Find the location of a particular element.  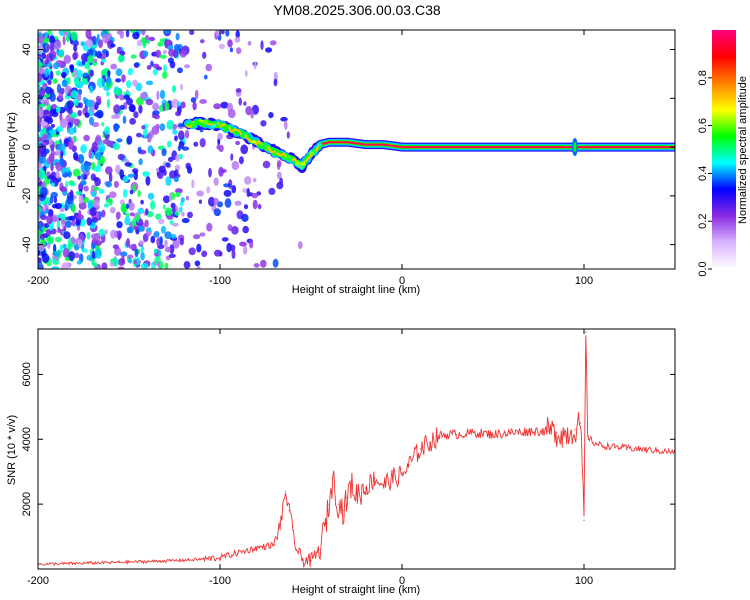

y-tick-label: 2000 is located at coordinates (27, 504).